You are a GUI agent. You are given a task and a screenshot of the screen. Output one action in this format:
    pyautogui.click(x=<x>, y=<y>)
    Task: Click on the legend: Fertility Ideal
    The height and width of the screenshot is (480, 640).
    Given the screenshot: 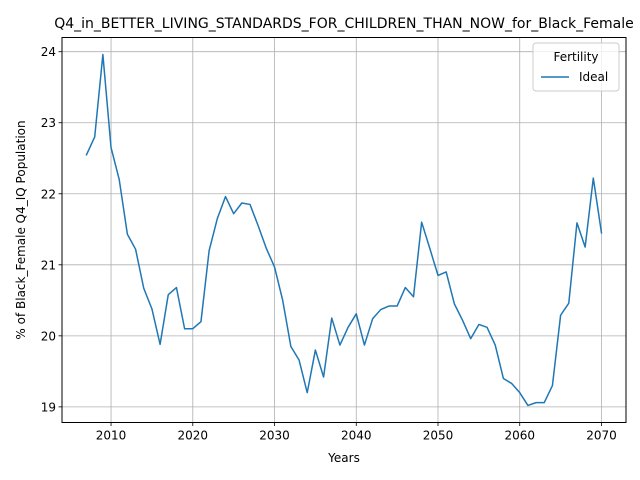 What is the action you would take?
    pyautogui.click(x=576, y=67)
    